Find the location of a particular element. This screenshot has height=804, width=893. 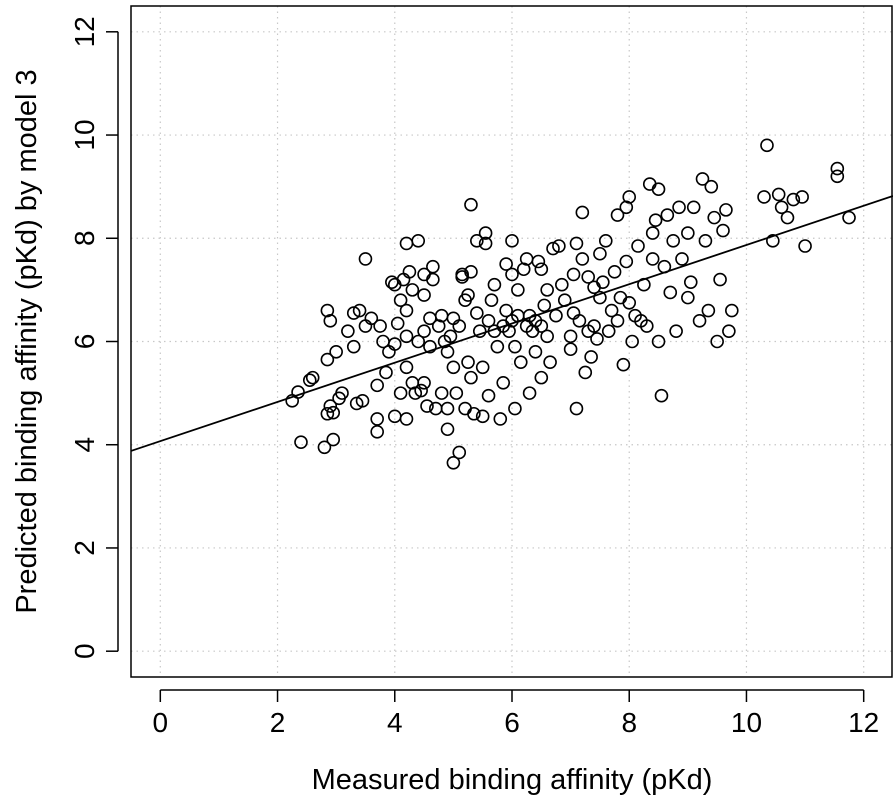

x-tick-label: 0 is located at coordinates (161, 722).